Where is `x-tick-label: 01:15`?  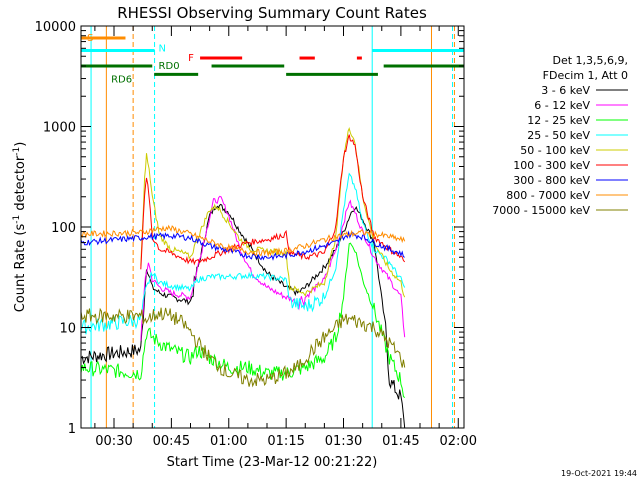 x-tick-label: 01:15 is located at coordinates (285, 441).